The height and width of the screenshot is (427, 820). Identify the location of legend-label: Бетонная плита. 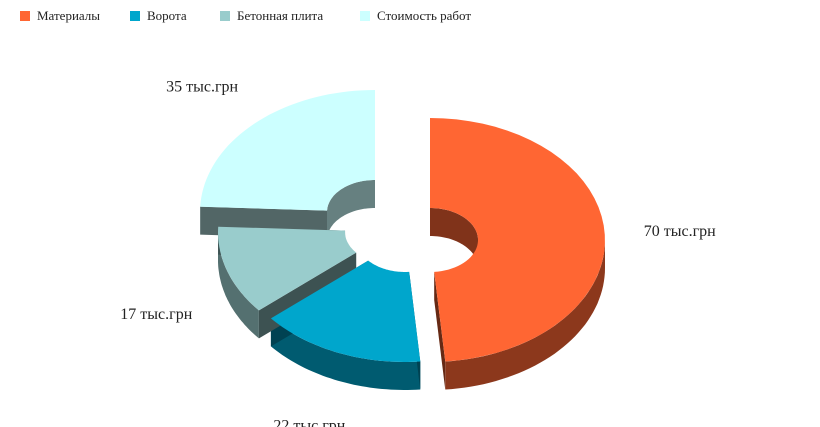
(280, 15).